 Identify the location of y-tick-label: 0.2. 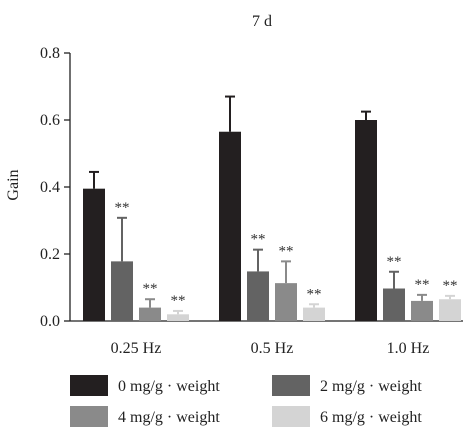
(50, 254).